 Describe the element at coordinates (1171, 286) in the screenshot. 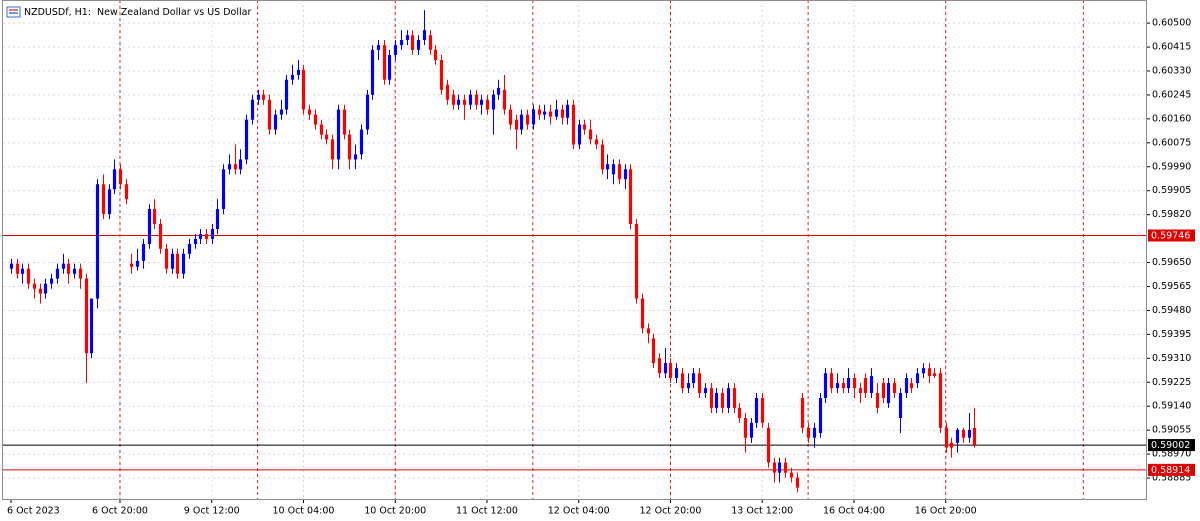

I see `y-tick-label: 0.59565` at that location.